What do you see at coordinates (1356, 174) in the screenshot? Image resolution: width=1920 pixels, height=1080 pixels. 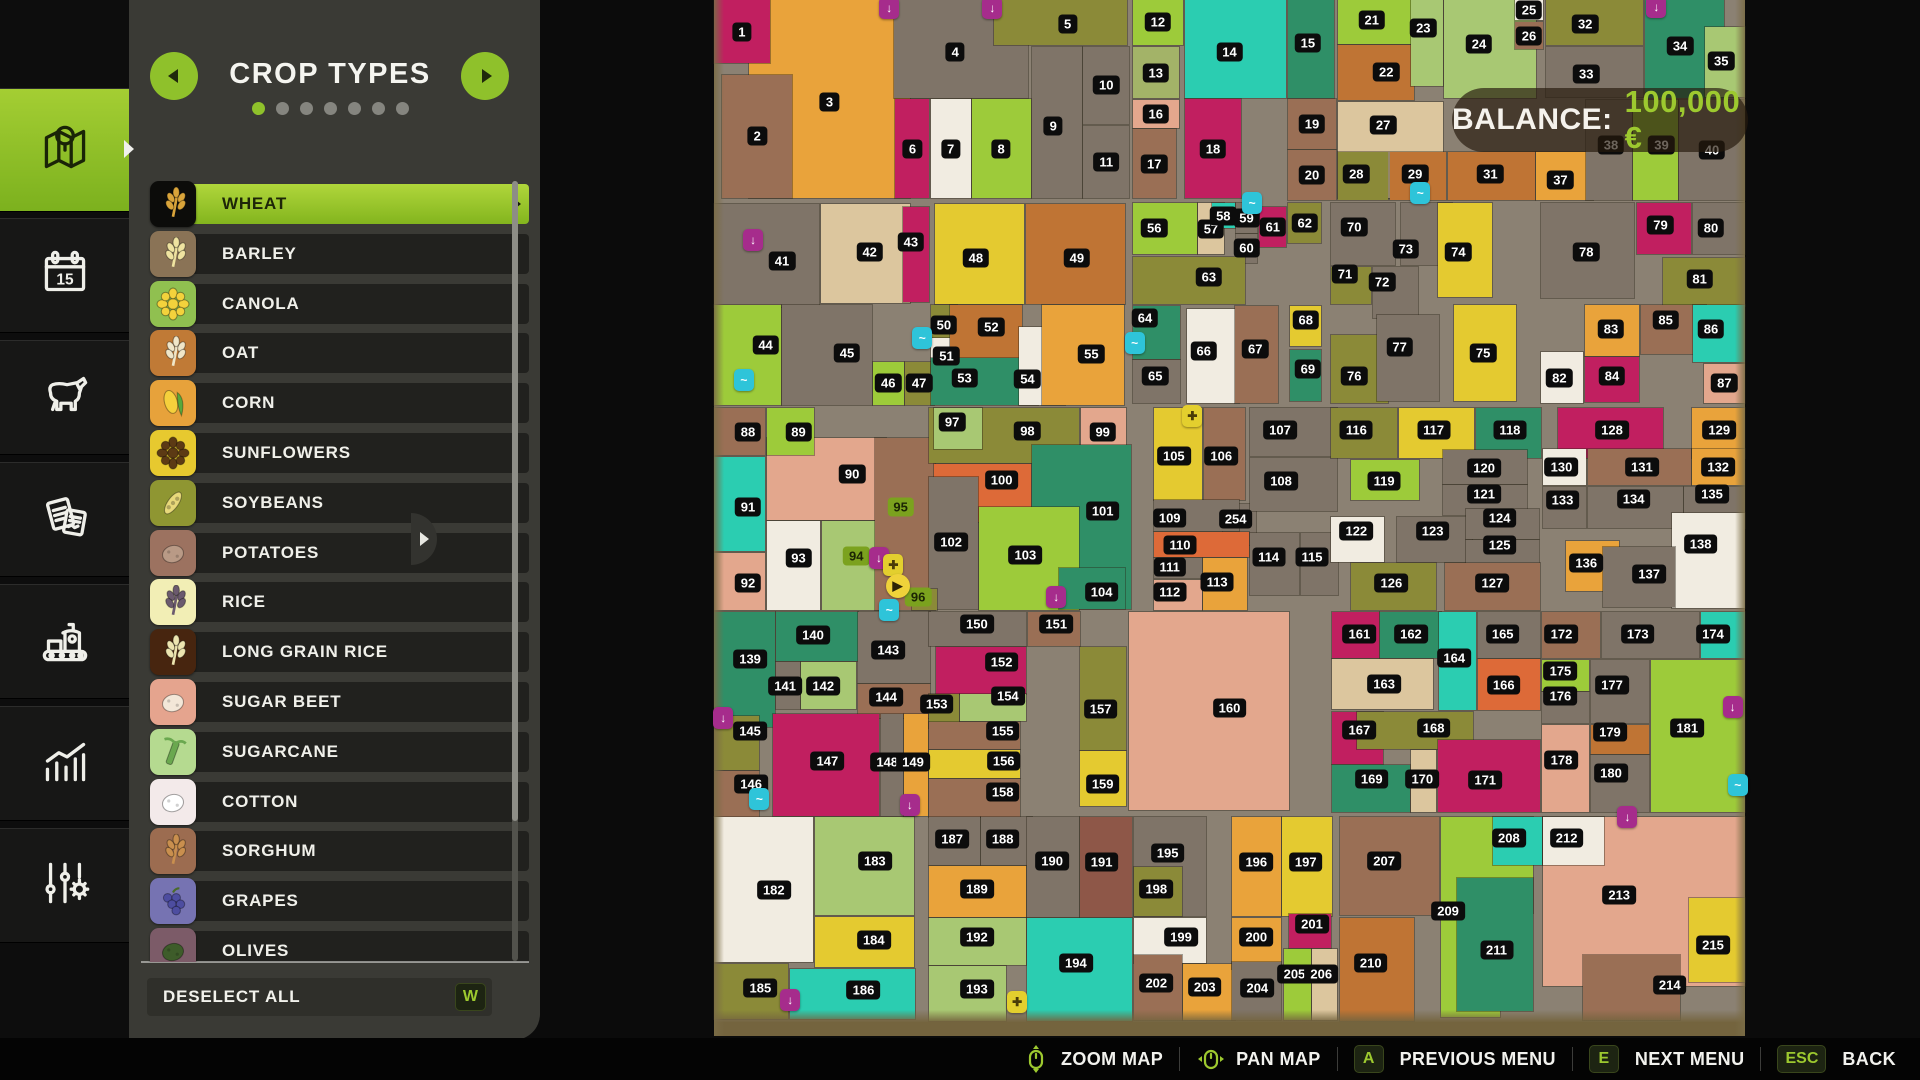 I see `field-number-badge: 28` at bounding box center [1356, 174].